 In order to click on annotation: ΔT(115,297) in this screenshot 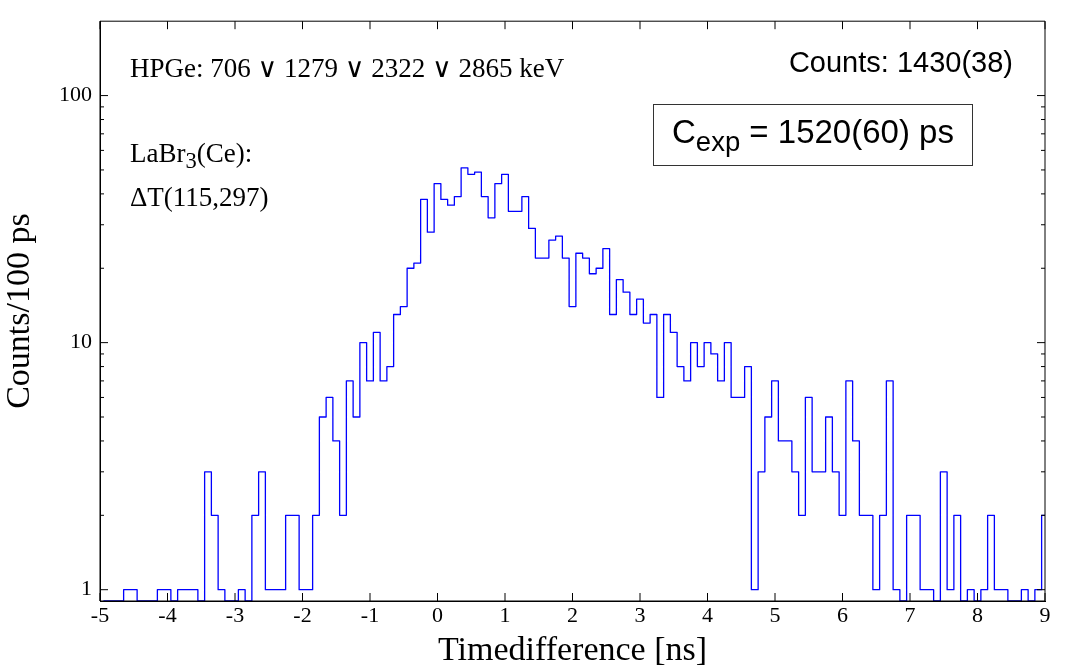, I will do `click(199, 197)`.